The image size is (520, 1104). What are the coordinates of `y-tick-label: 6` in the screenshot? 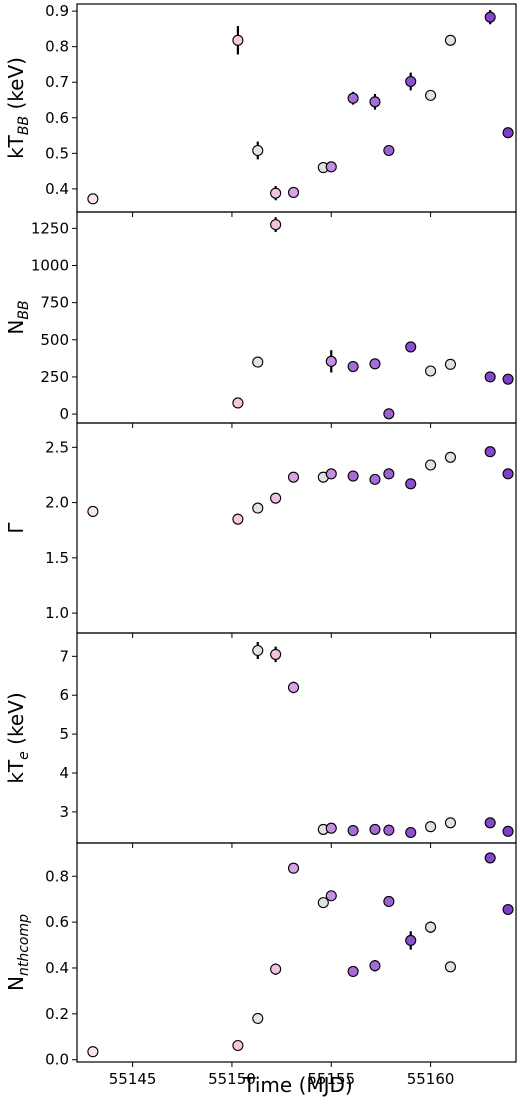 It's located at (64, 695).